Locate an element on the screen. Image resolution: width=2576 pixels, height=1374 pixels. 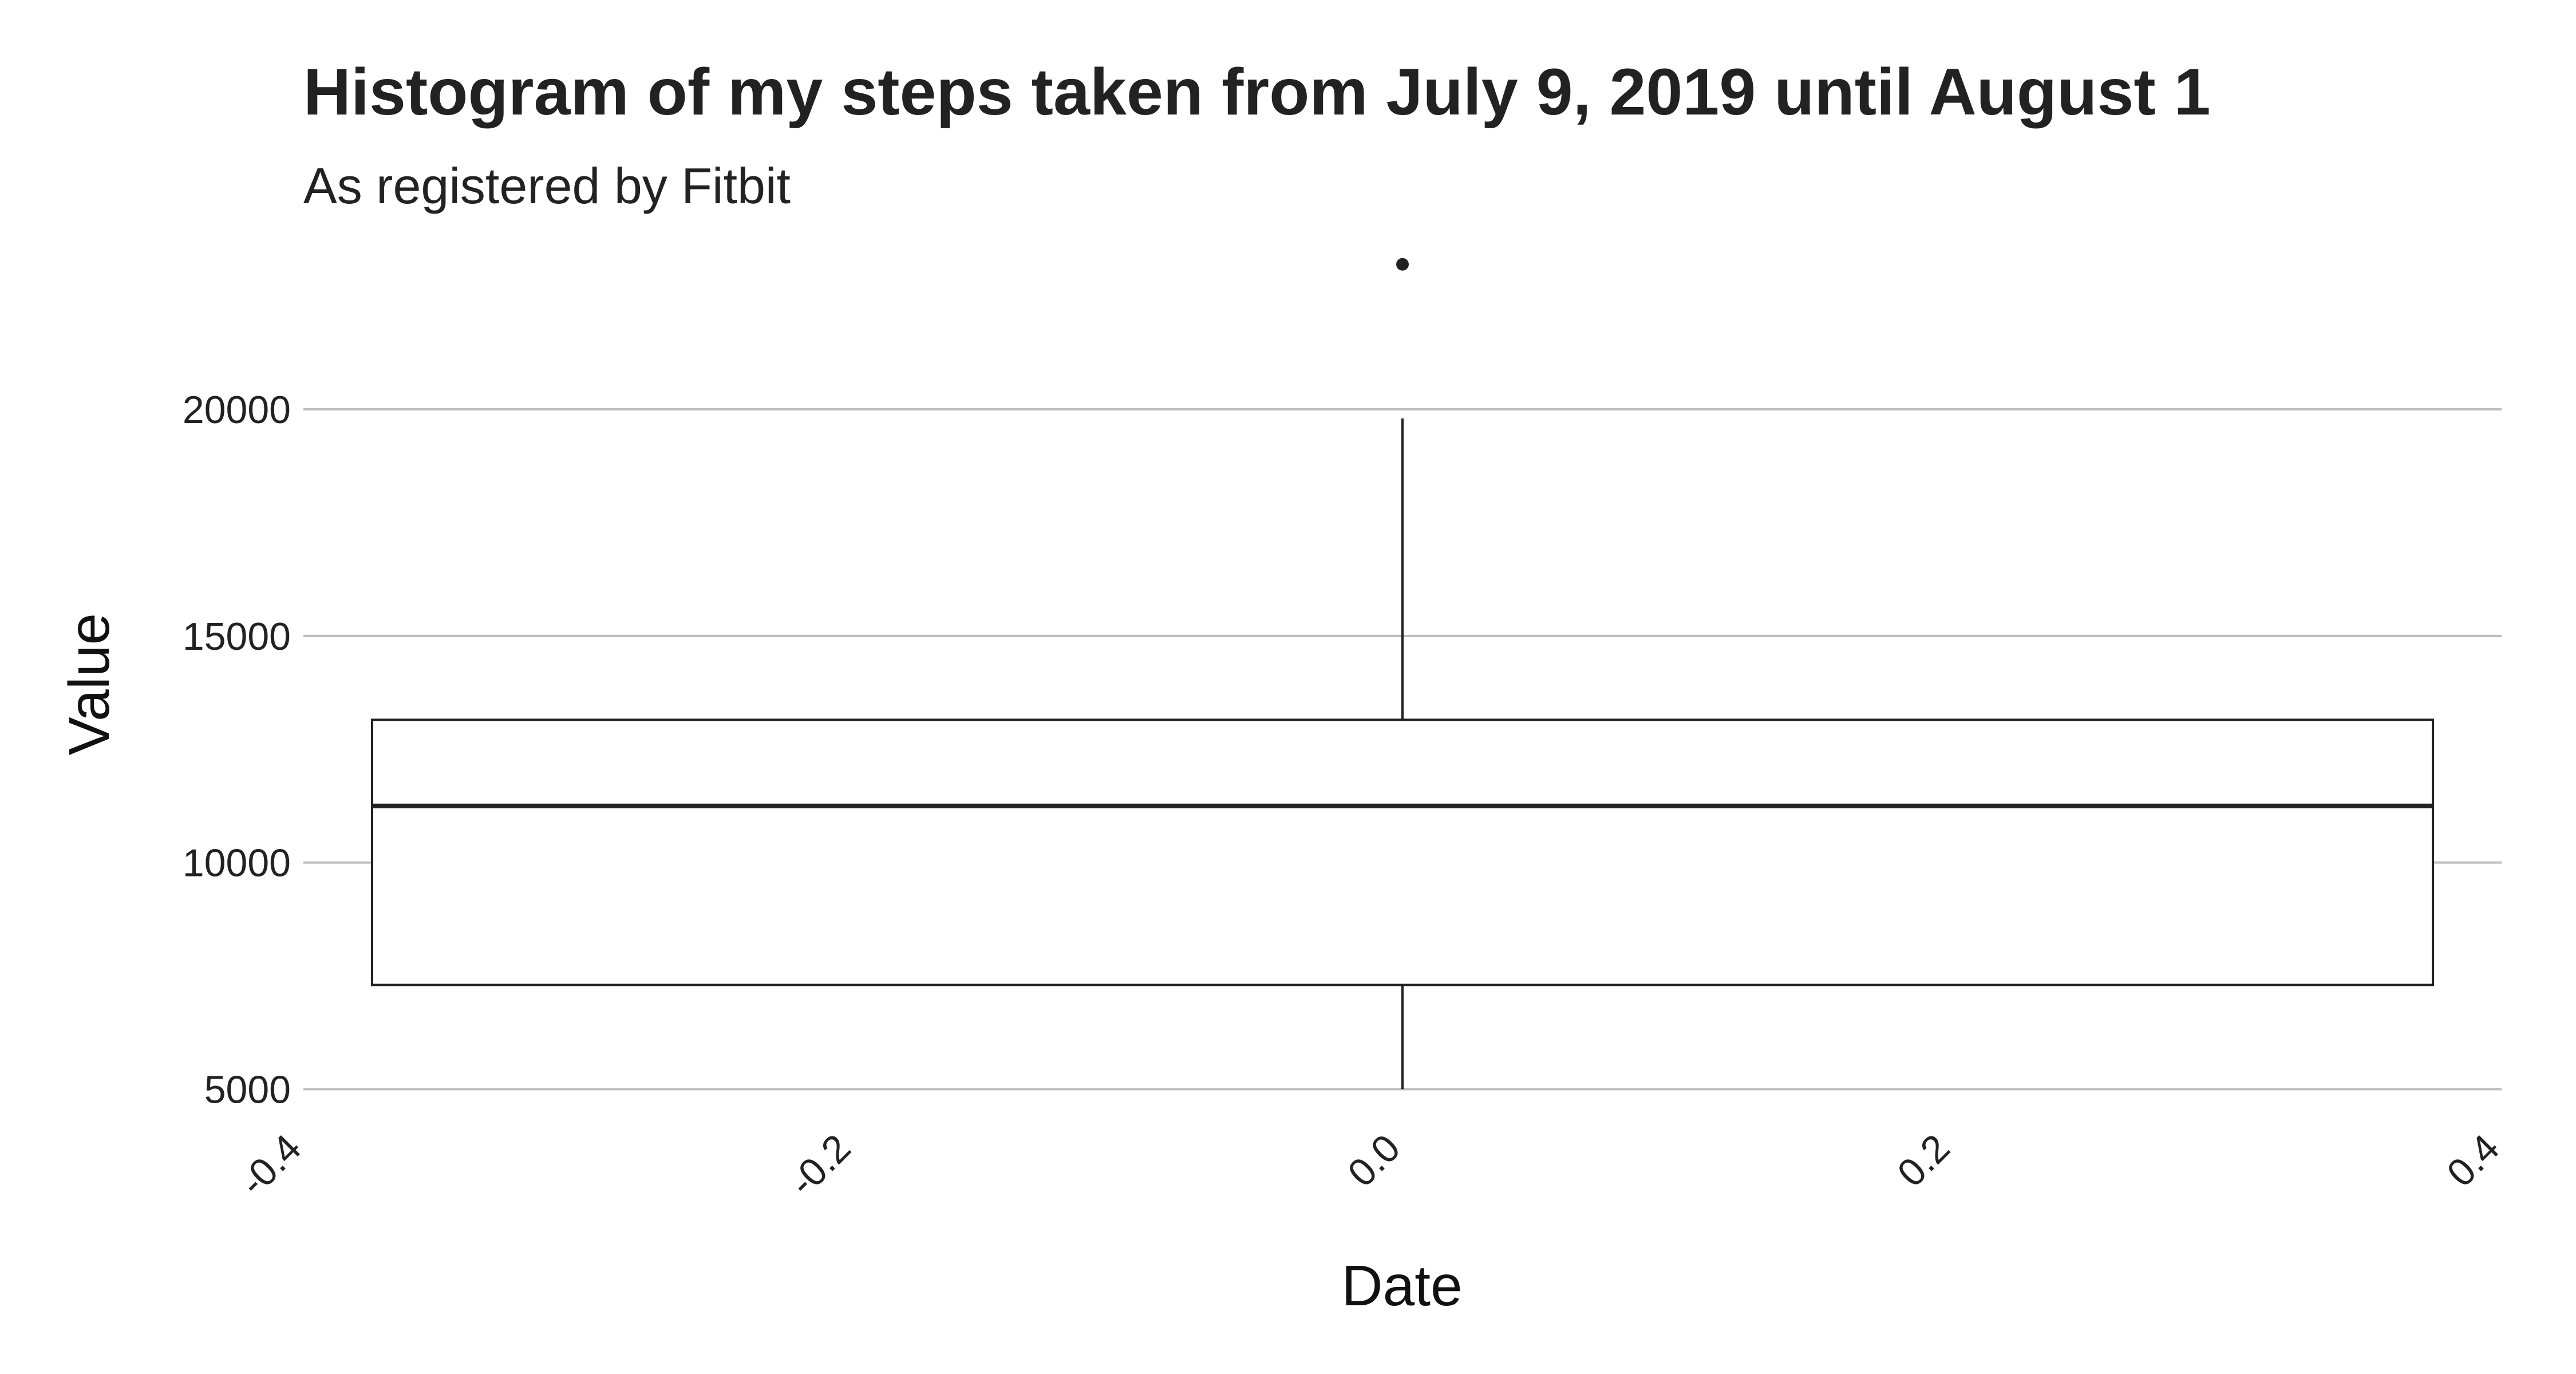
x-tick-label: -0.4 is located at coordinates (270, 1165).